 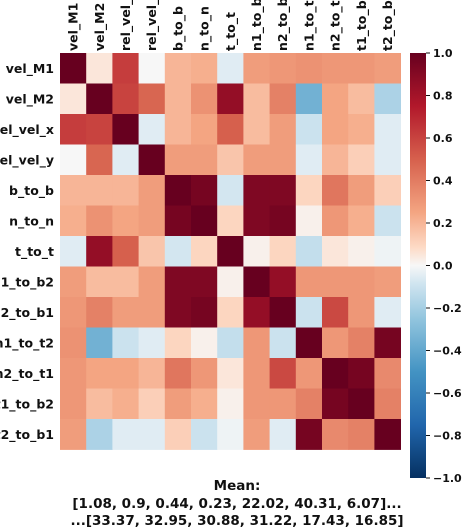 What do you see at coordinates (152, 25) in the screenshot?
I see `column-label: rel_vel_y` at bounding box center [152, 25].